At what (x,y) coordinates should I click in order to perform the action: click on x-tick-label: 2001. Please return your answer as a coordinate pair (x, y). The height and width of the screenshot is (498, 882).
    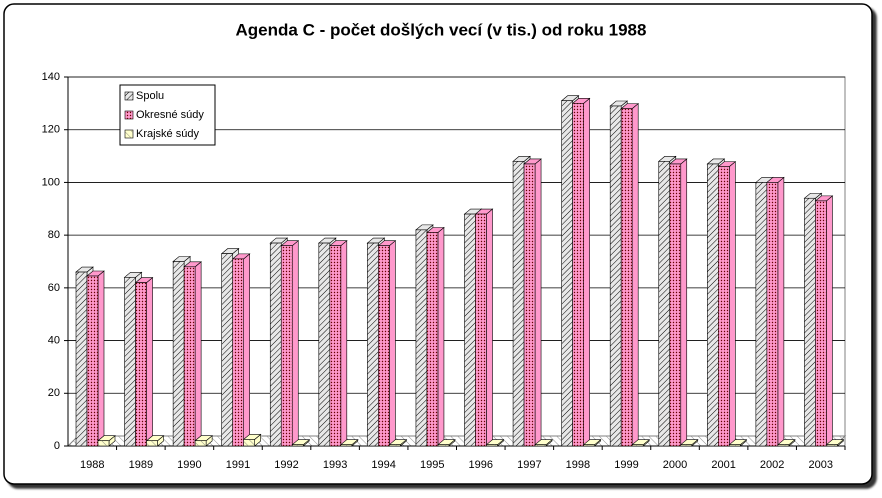
    Looking at the image, I should click on (723, 465).